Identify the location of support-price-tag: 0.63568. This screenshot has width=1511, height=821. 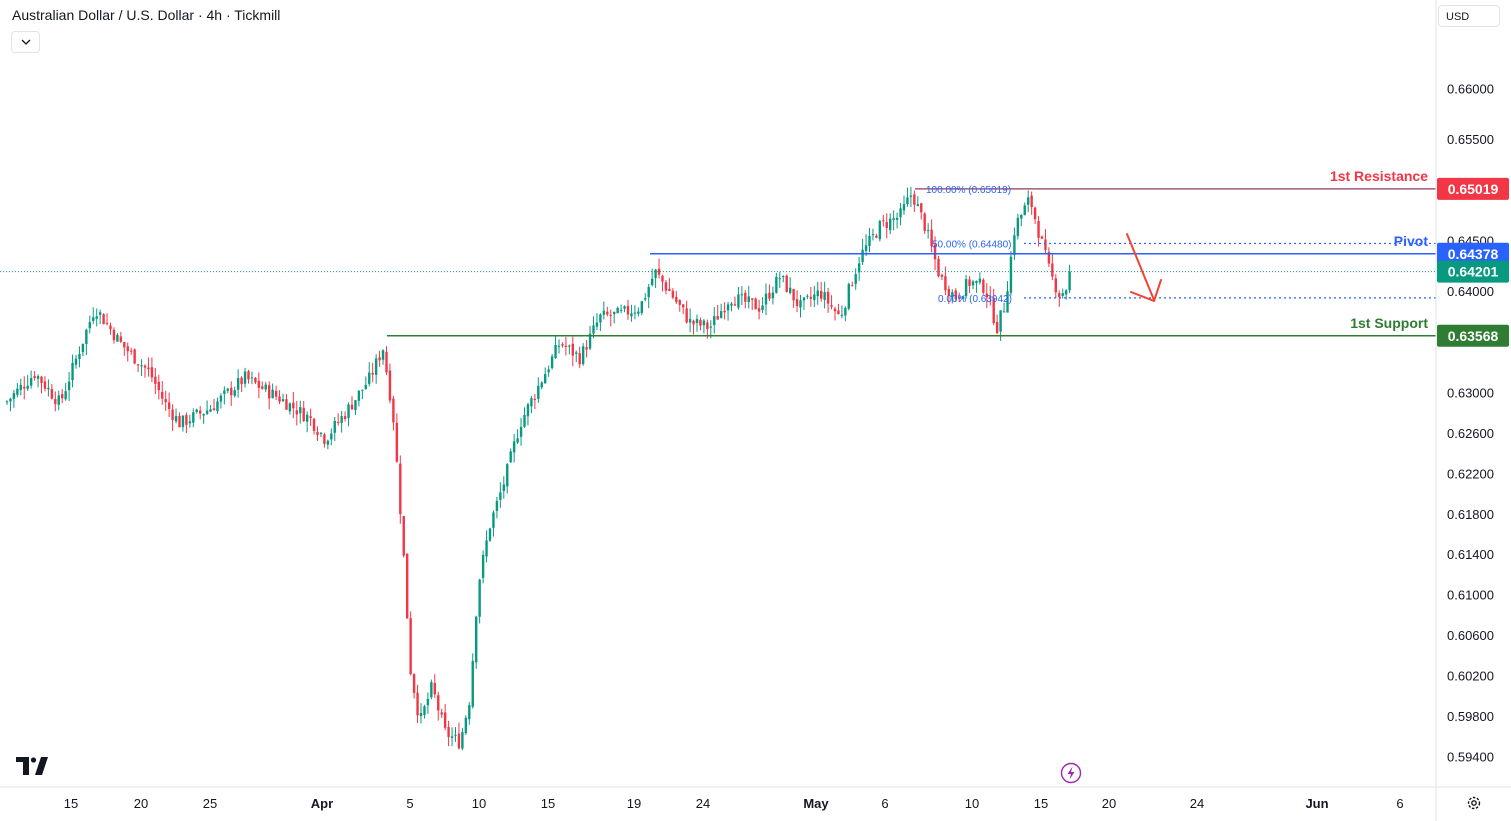
(1473, 336).